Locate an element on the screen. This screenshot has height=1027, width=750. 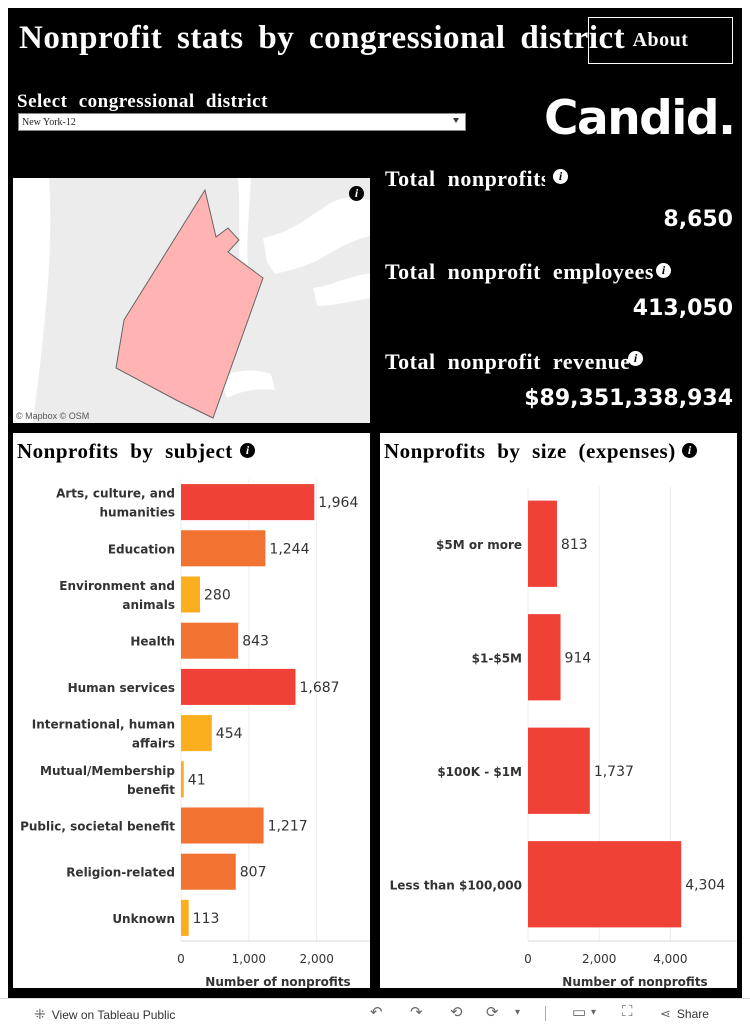
pause-dropdown-icon: ▾ is located at coordinates (518, 1012).